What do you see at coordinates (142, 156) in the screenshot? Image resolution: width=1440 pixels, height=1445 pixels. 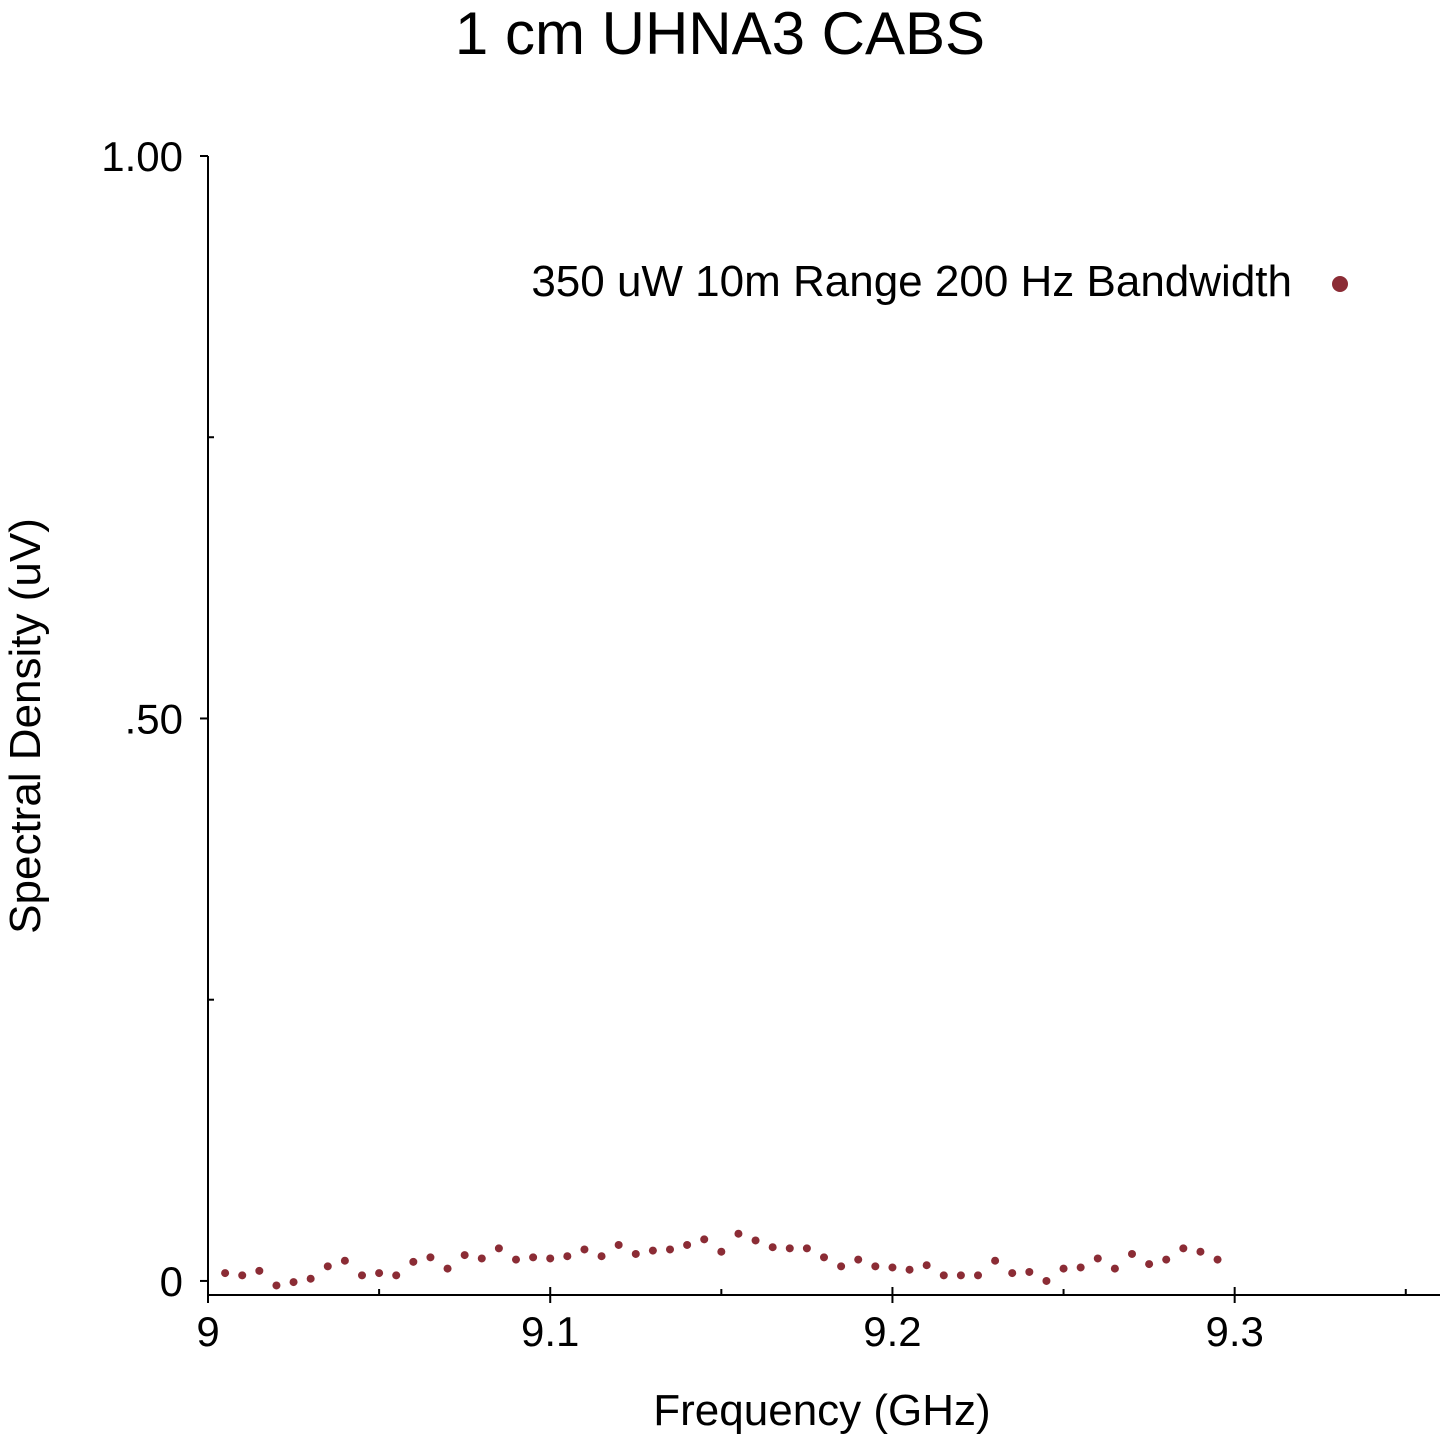 I see `y-tick-label: 1.00` at bounding box center [142, 156].